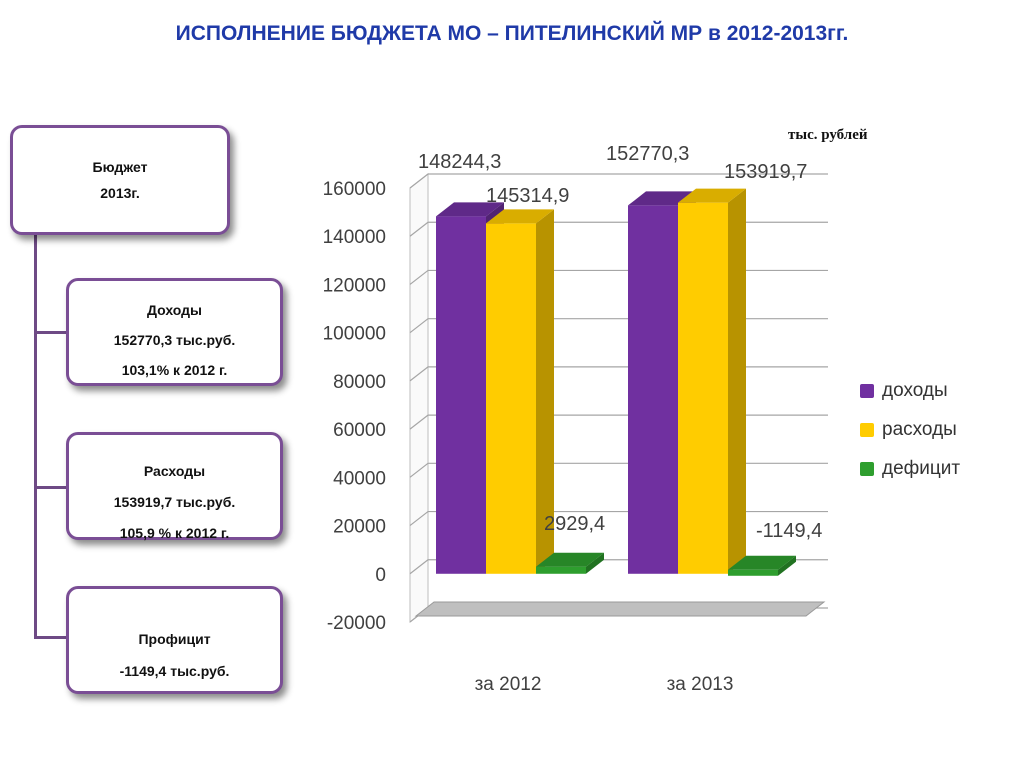 This screenshot has height=768, width=1024. I want to click on y-tick-label: 80000, so click(359, 382).